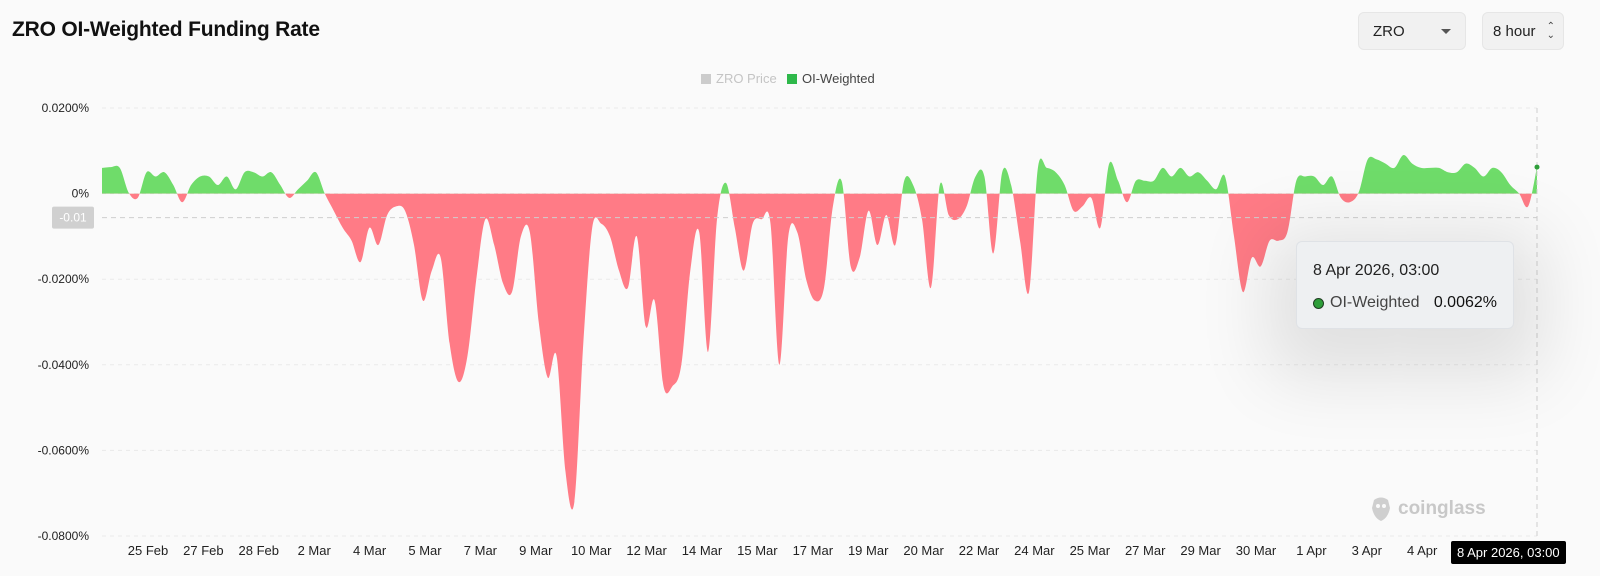 The image size is (1600, 576). I want to click on x-tick-label: 4 Mar, so click(370, 550).